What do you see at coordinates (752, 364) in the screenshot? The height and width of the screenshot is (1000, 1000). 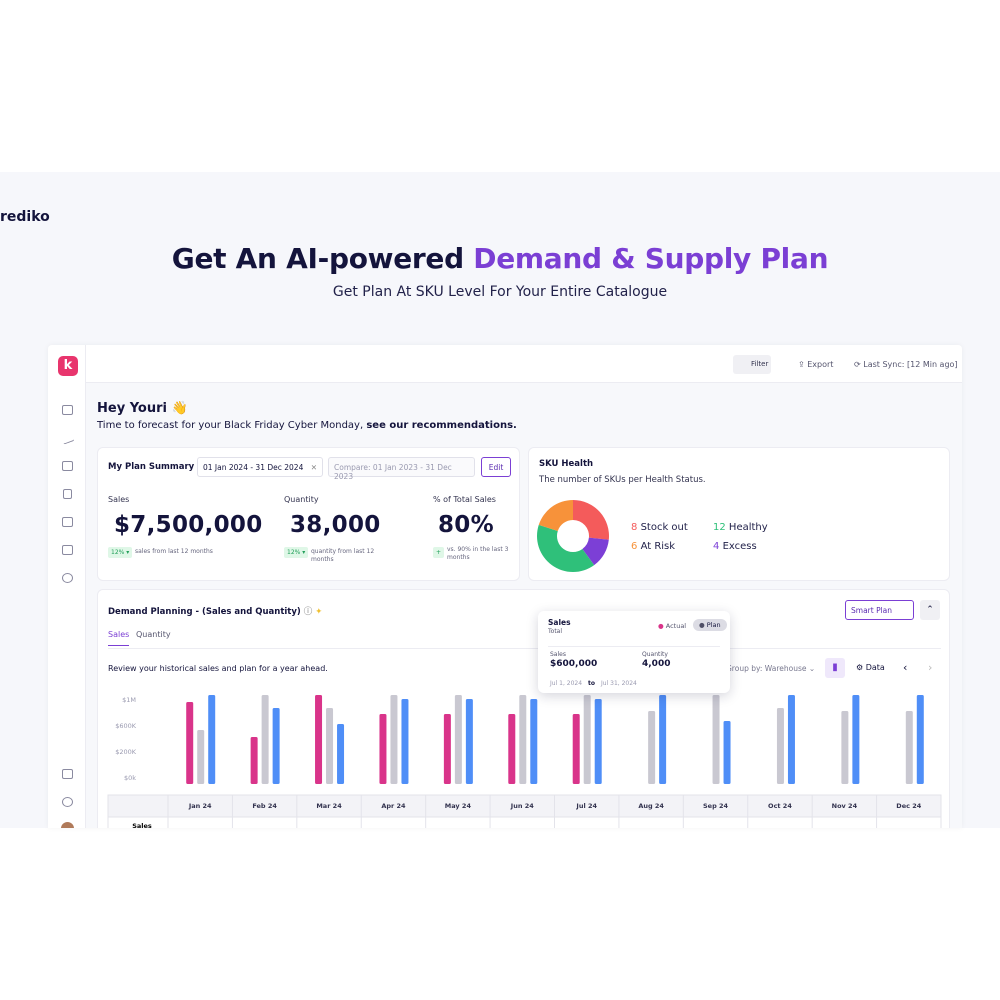 I see `filter-button: Filter` at bounding box center [752, 364].